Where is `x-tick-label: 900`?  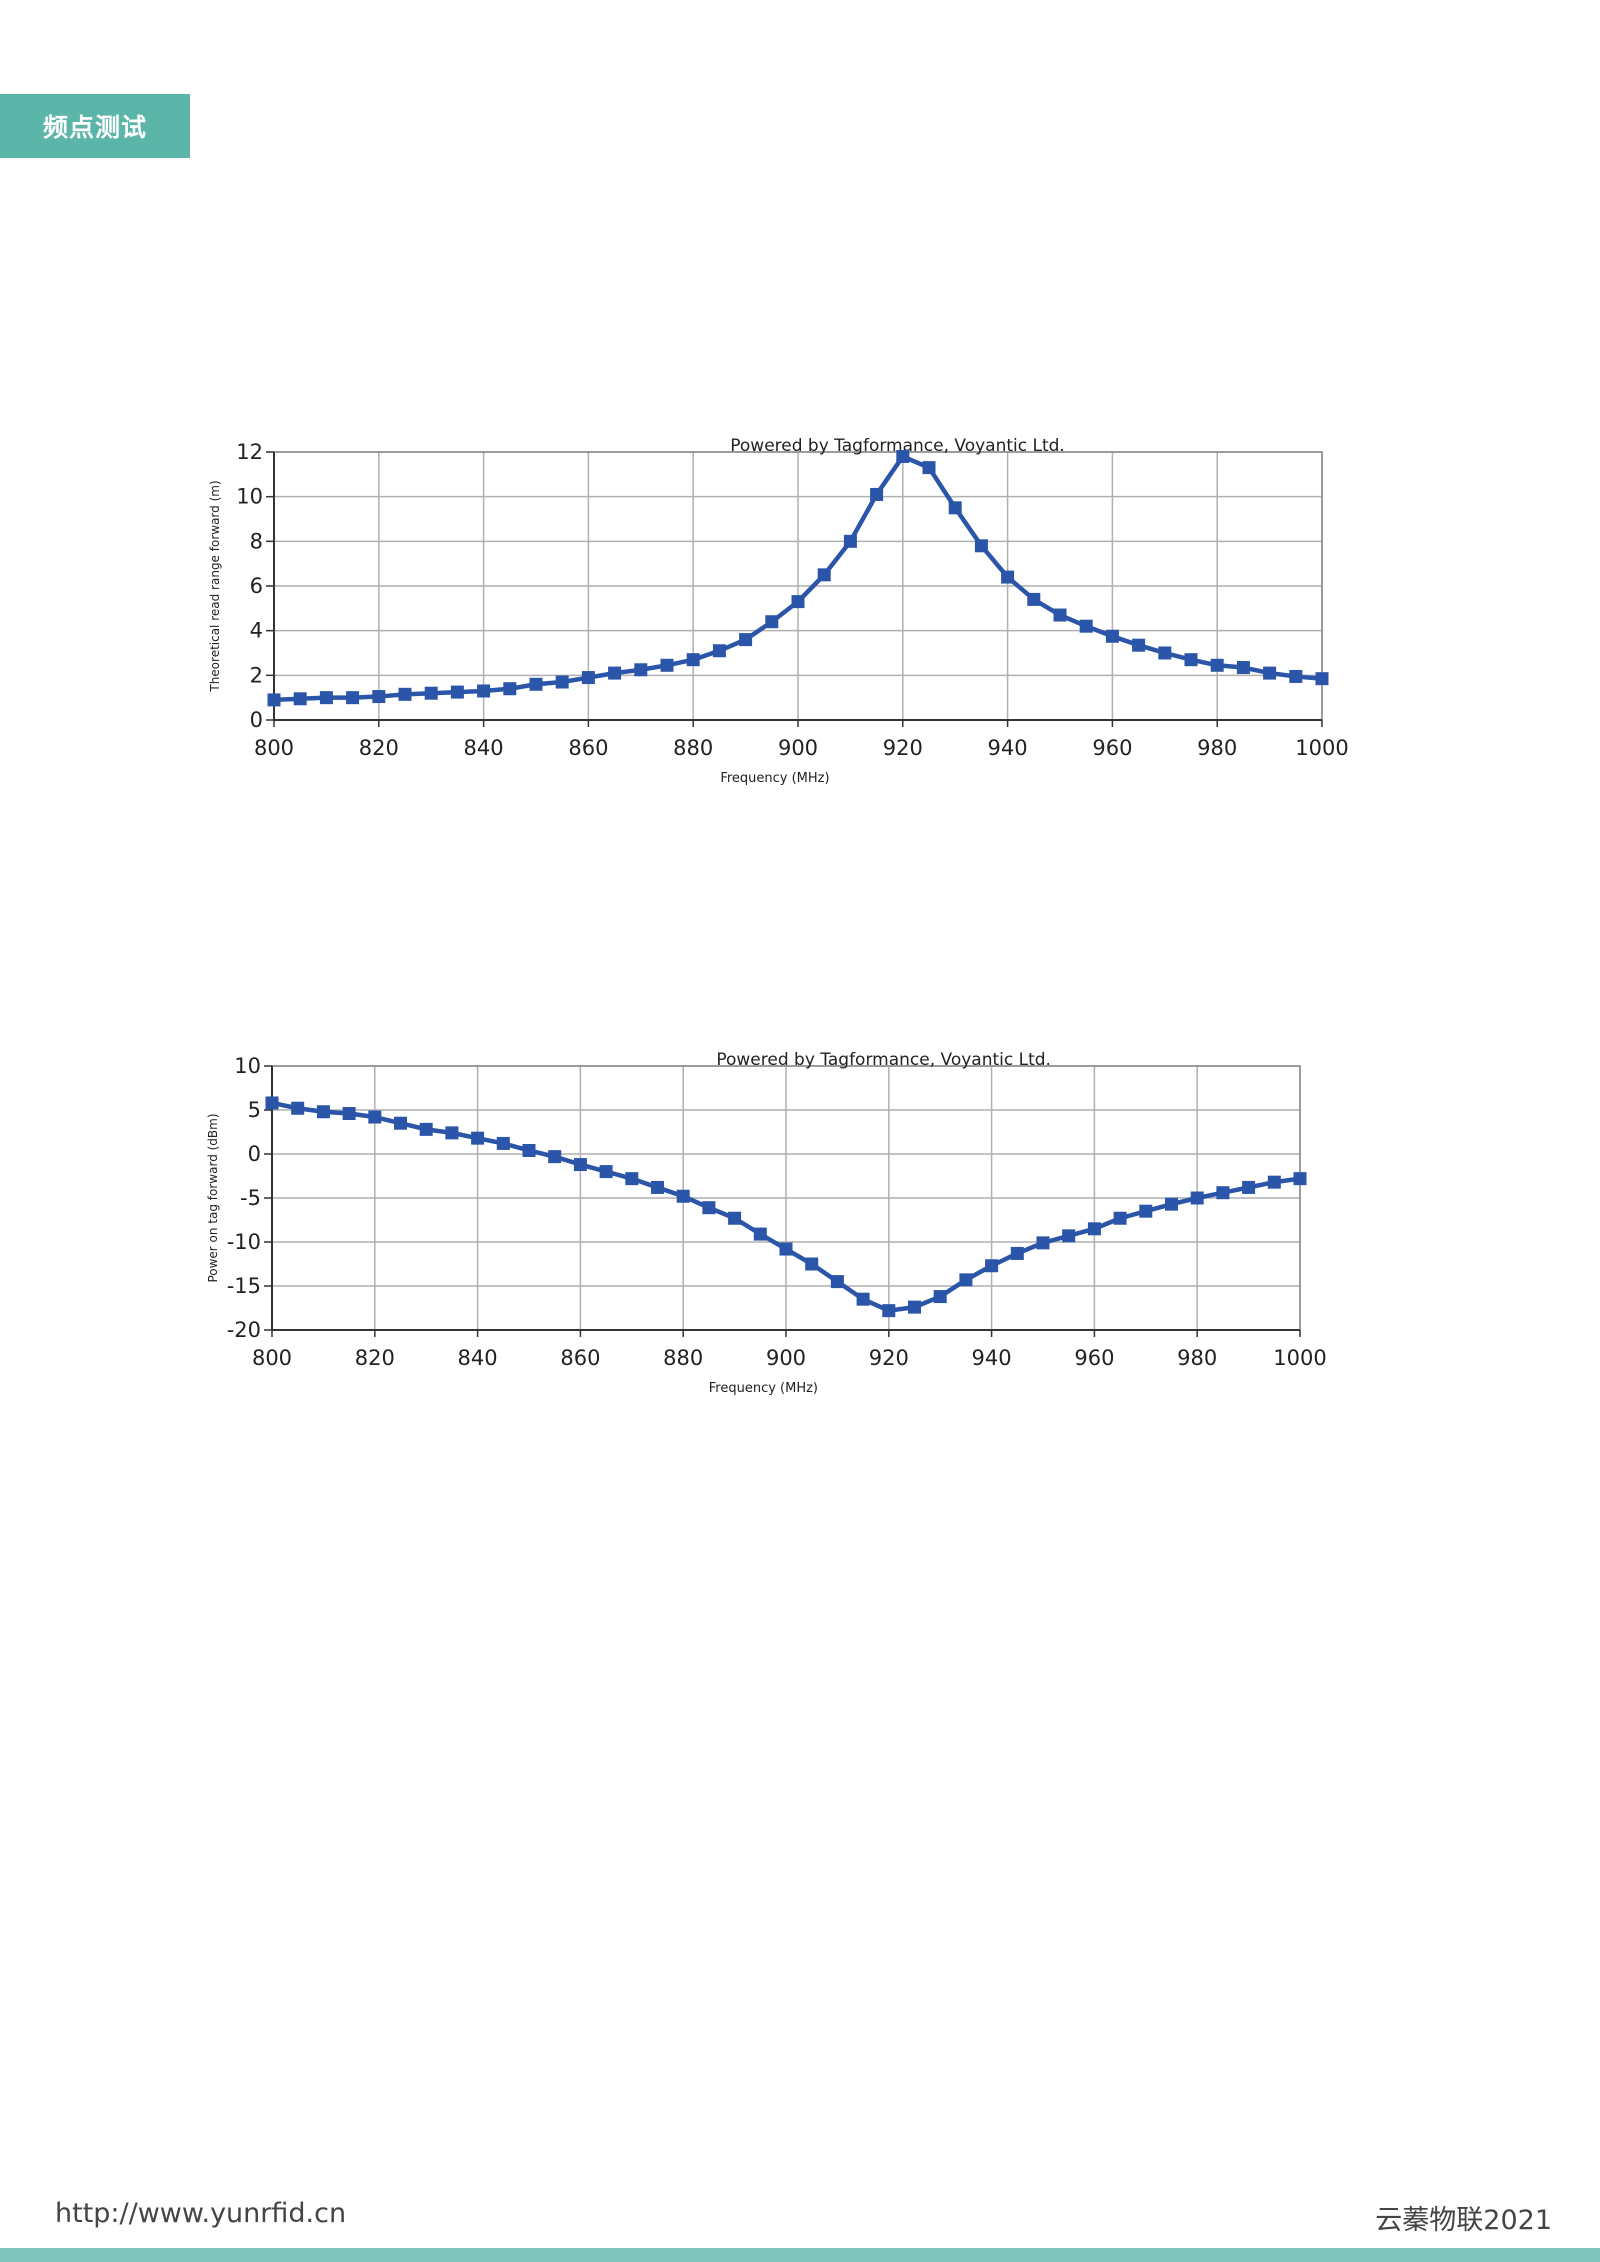 x-tick-label: 900 is located at coordinates (798, 748).